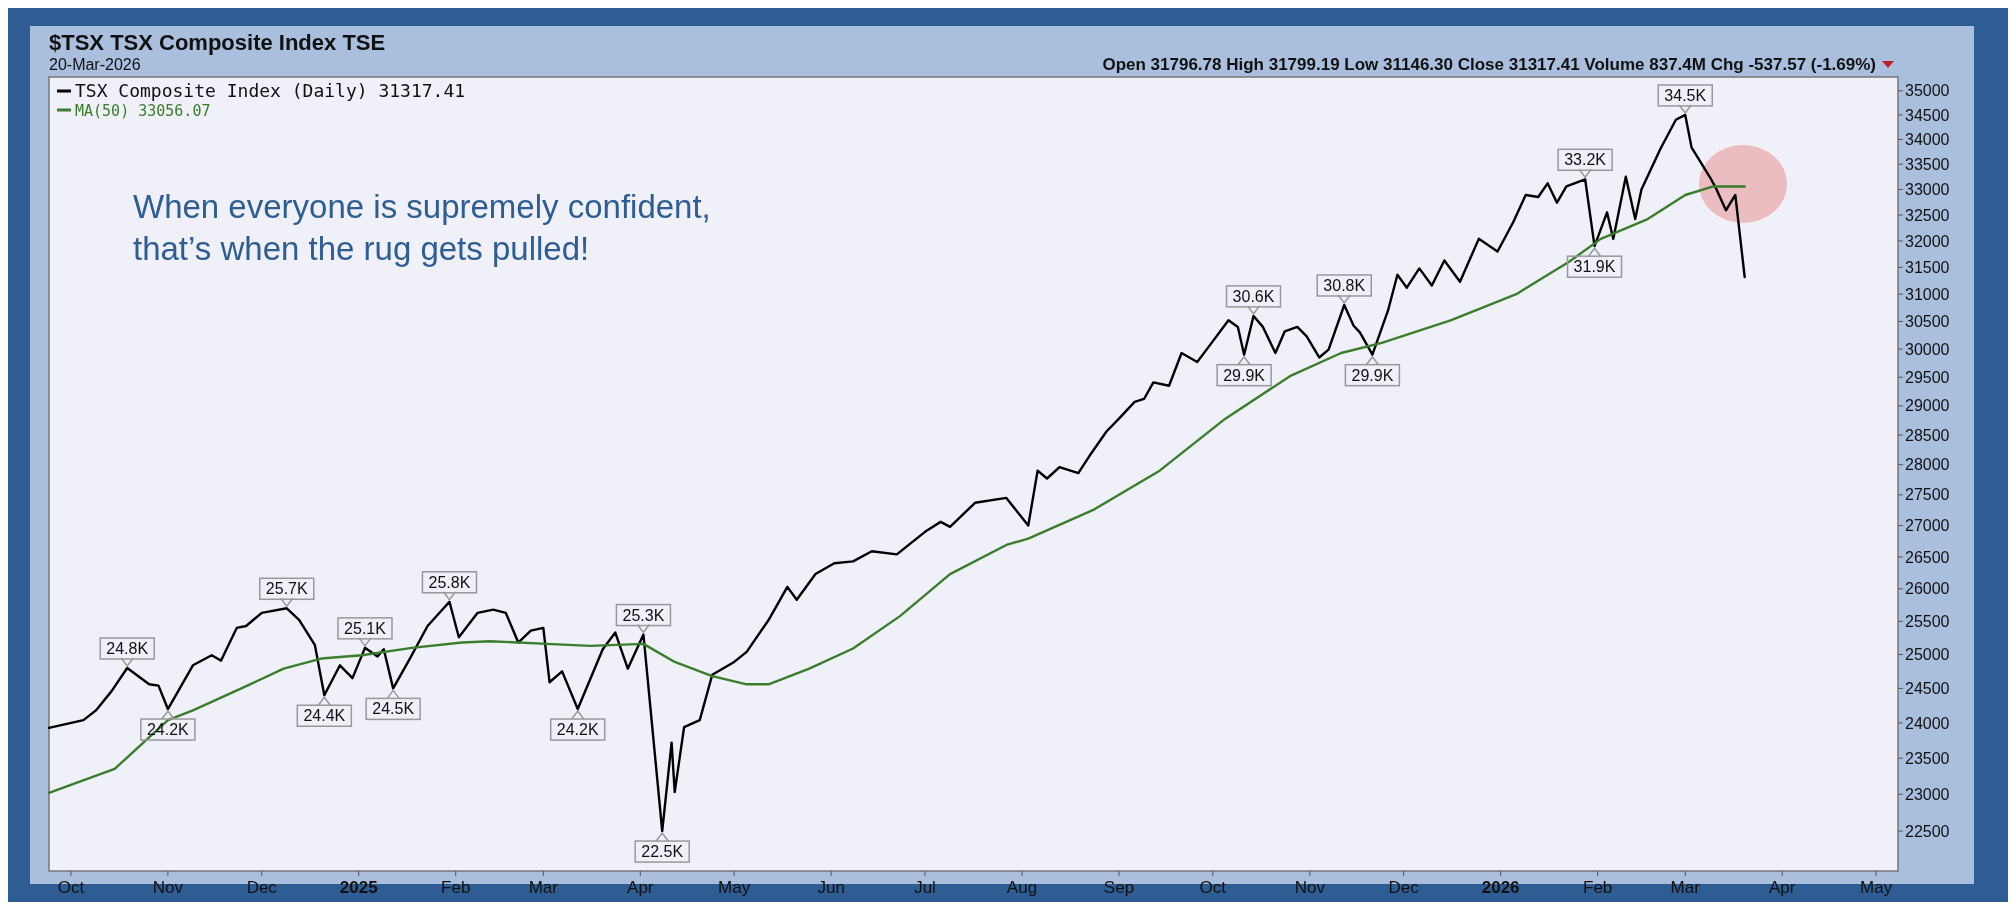 The image size is (2016, 910). Describe the element at coordinates (1927, 557) in the screenshot. I see `y-tick-label: 26500` at that location.